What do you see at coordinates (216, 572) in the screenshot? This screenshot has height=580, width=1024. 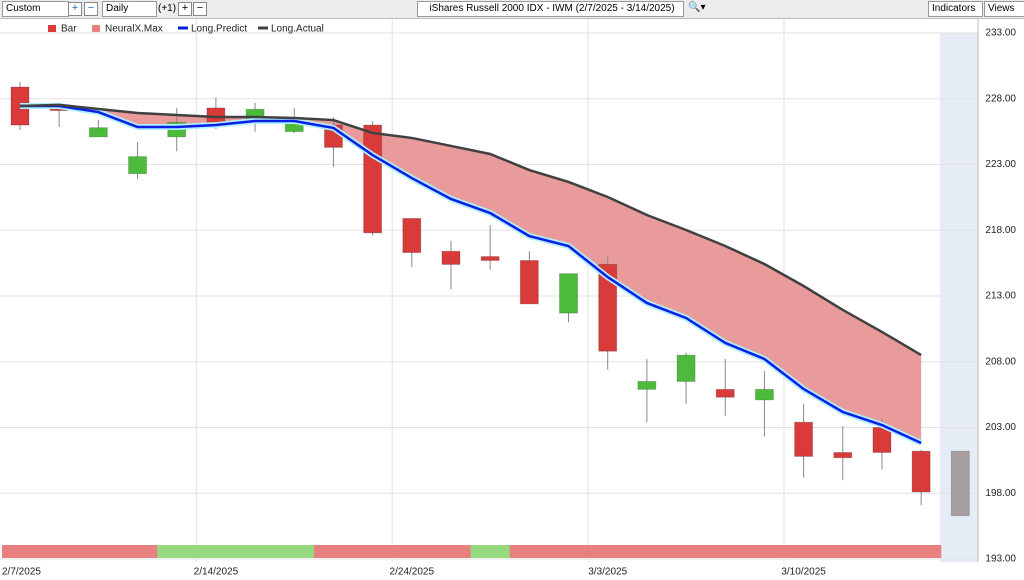 I see `x-tick-label: 2/14/2025` at bounding box center [216, 572].